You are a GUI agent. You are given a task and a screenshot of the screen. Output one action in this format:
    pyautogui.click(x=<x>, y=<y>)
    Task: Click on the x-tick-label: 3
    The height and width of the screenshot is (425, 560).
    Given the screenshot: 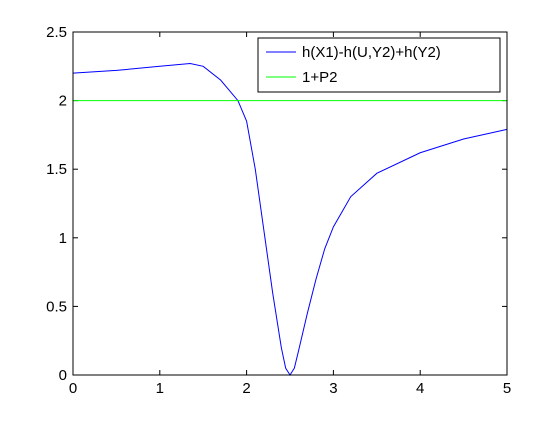 What is the action you would take?
    pyautogui.click(x=333, y=388)
    